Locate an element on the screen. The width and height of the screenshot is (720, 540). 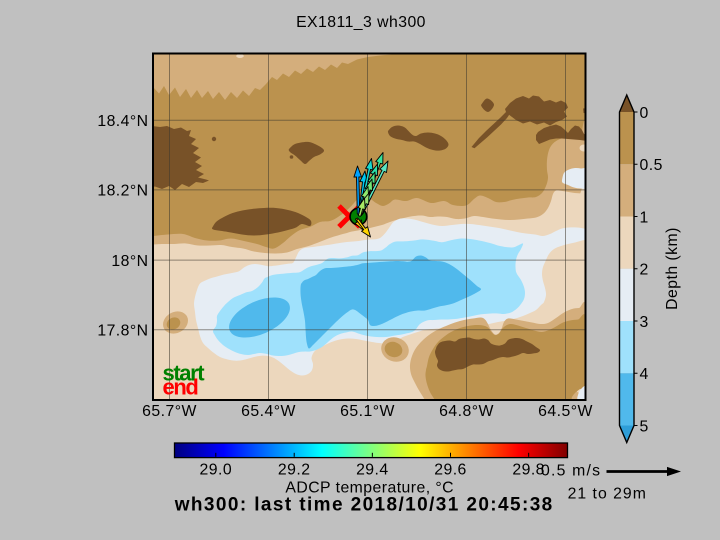
svg-text: start is located at coordinates (184, 373).